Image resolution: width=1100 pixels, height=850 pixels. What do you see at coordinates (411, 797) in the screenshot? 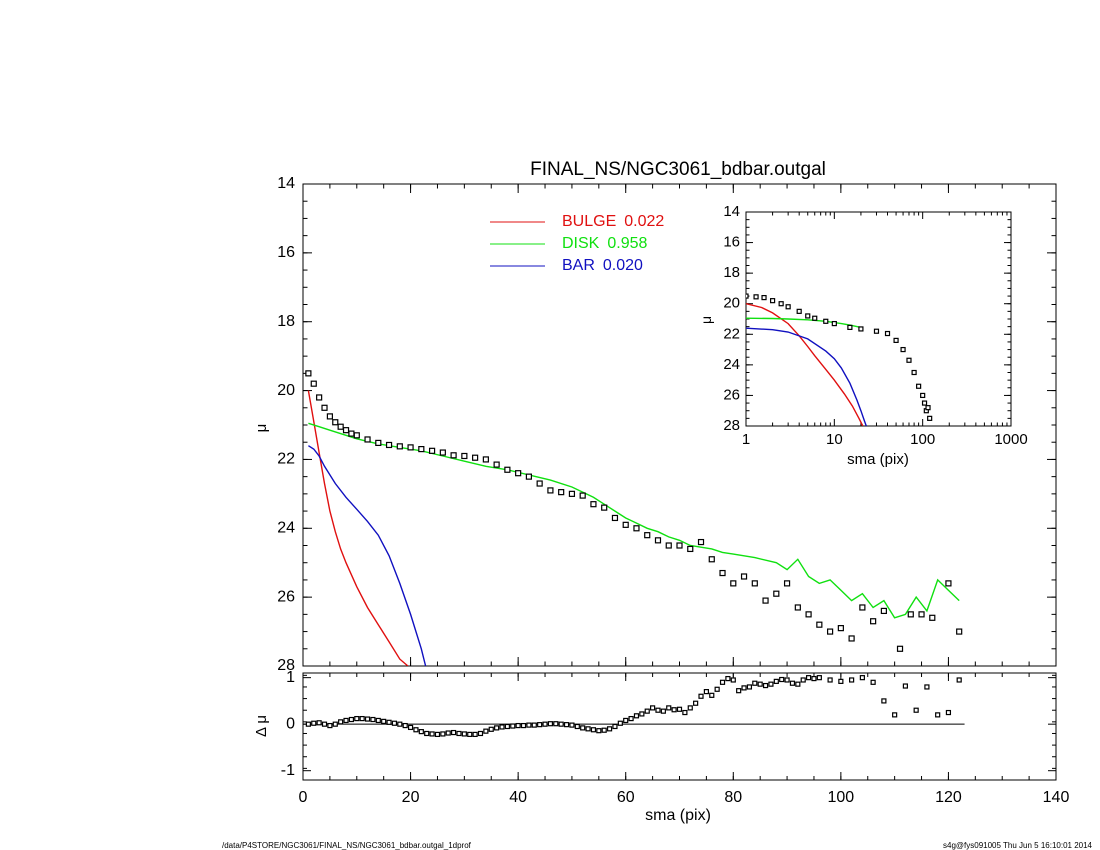
I see `resid-x-tick-label: 20` at bounding box center [411, 797].